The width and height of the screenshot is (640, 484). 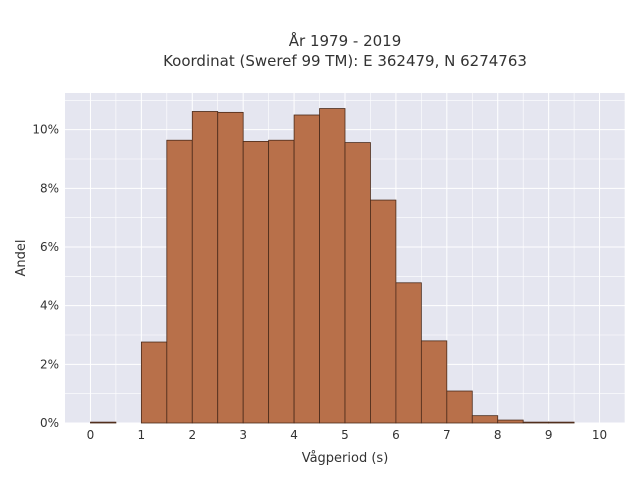 I want to click on y-tick-label: 0%, so click(x=49, y=423).